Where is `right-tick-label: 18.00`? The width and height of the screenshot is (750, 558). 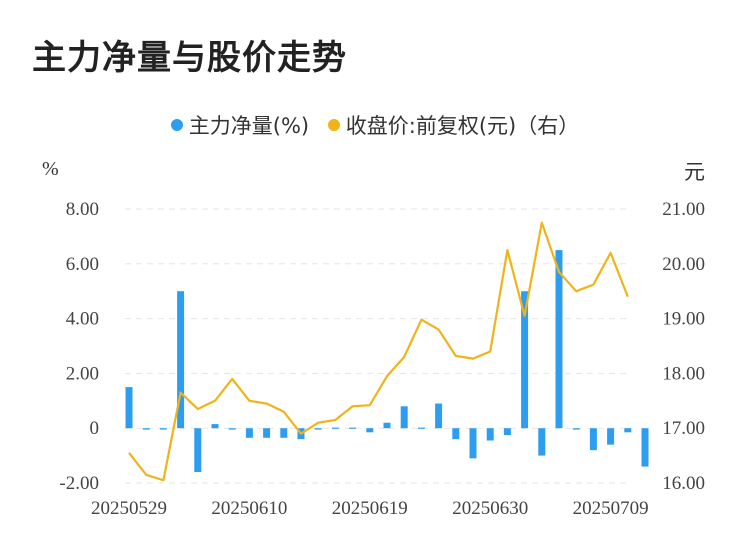 right-tick-label: 18.00 is located at coordinates (683, 373).